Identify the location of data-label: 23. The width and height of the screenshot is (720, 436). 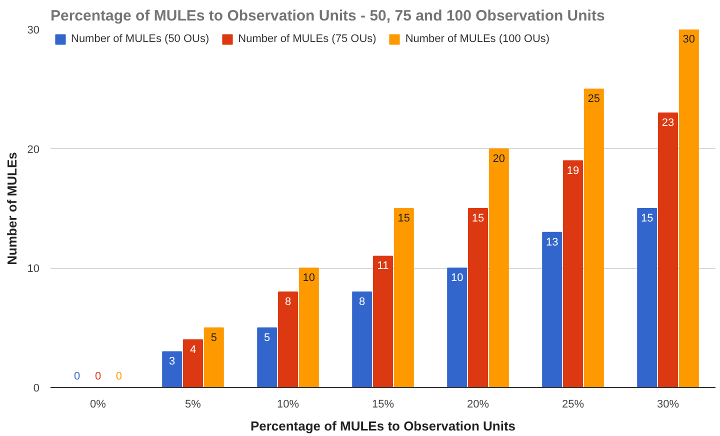
(668, 123).